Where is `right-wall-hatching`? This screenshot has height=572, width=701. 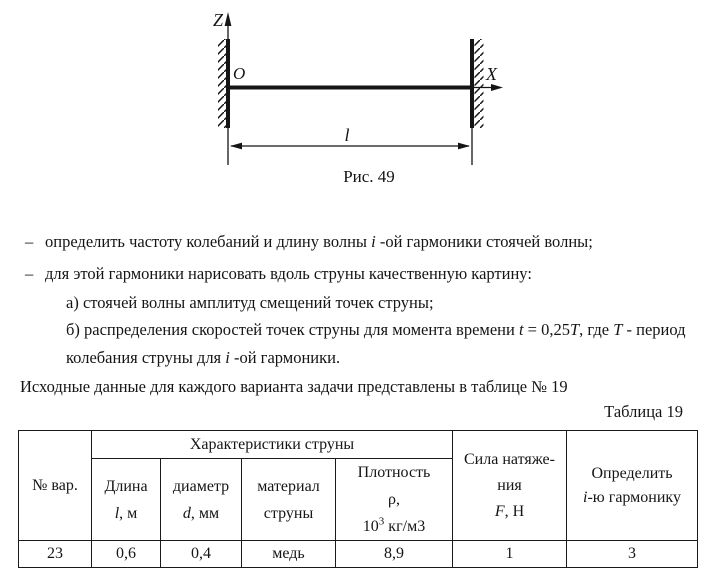 right-wall-hatching is located at coordinates (479, 83).